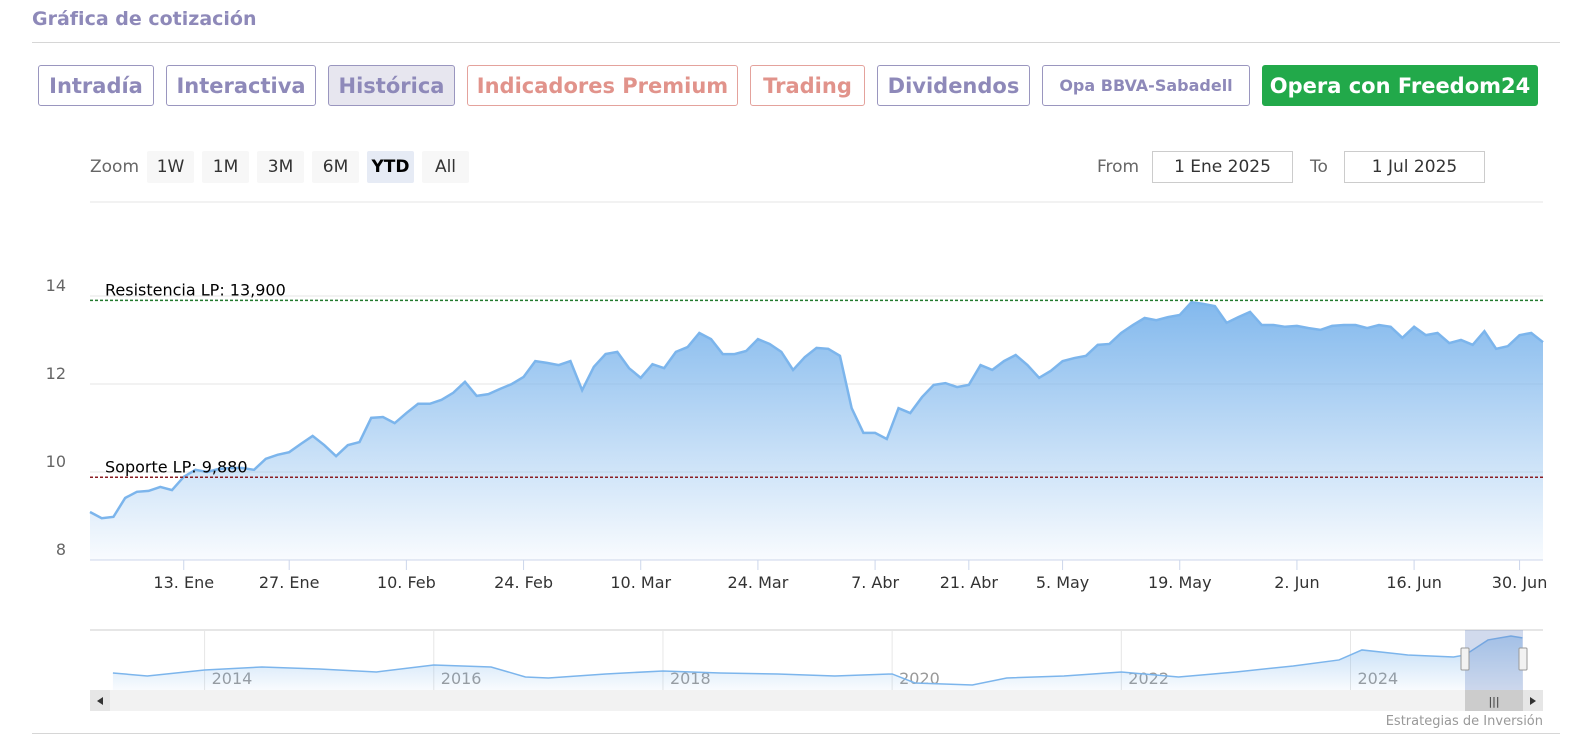 Image resolution: width=1577 pixels, height=739 pixels. What do you see at coordinates (1146, 85) in the screenshot?
I see `tab: Opa BBVA-Sabadell` at bounding box center [1146, 85].